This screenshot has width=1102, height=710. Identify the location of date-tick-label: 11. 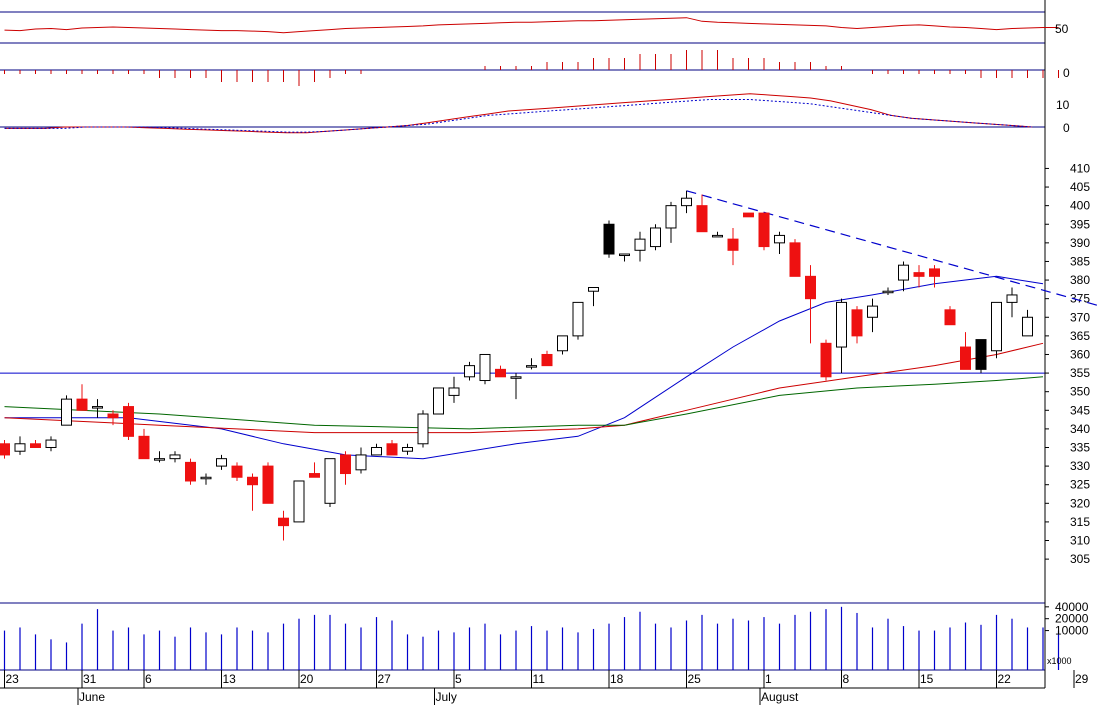
(539, 679).